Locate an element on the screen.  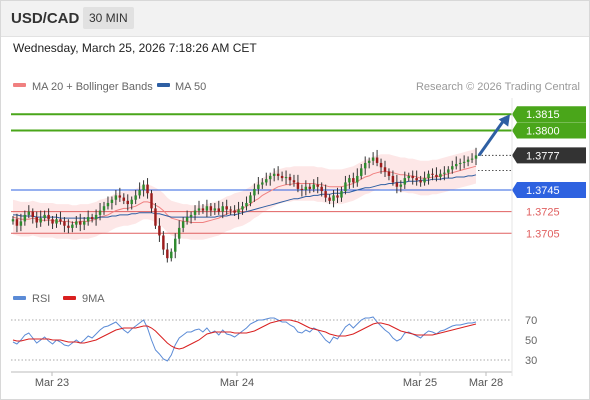
level-label-1-3705: 1.3705 is located at coordinates (543, 234).